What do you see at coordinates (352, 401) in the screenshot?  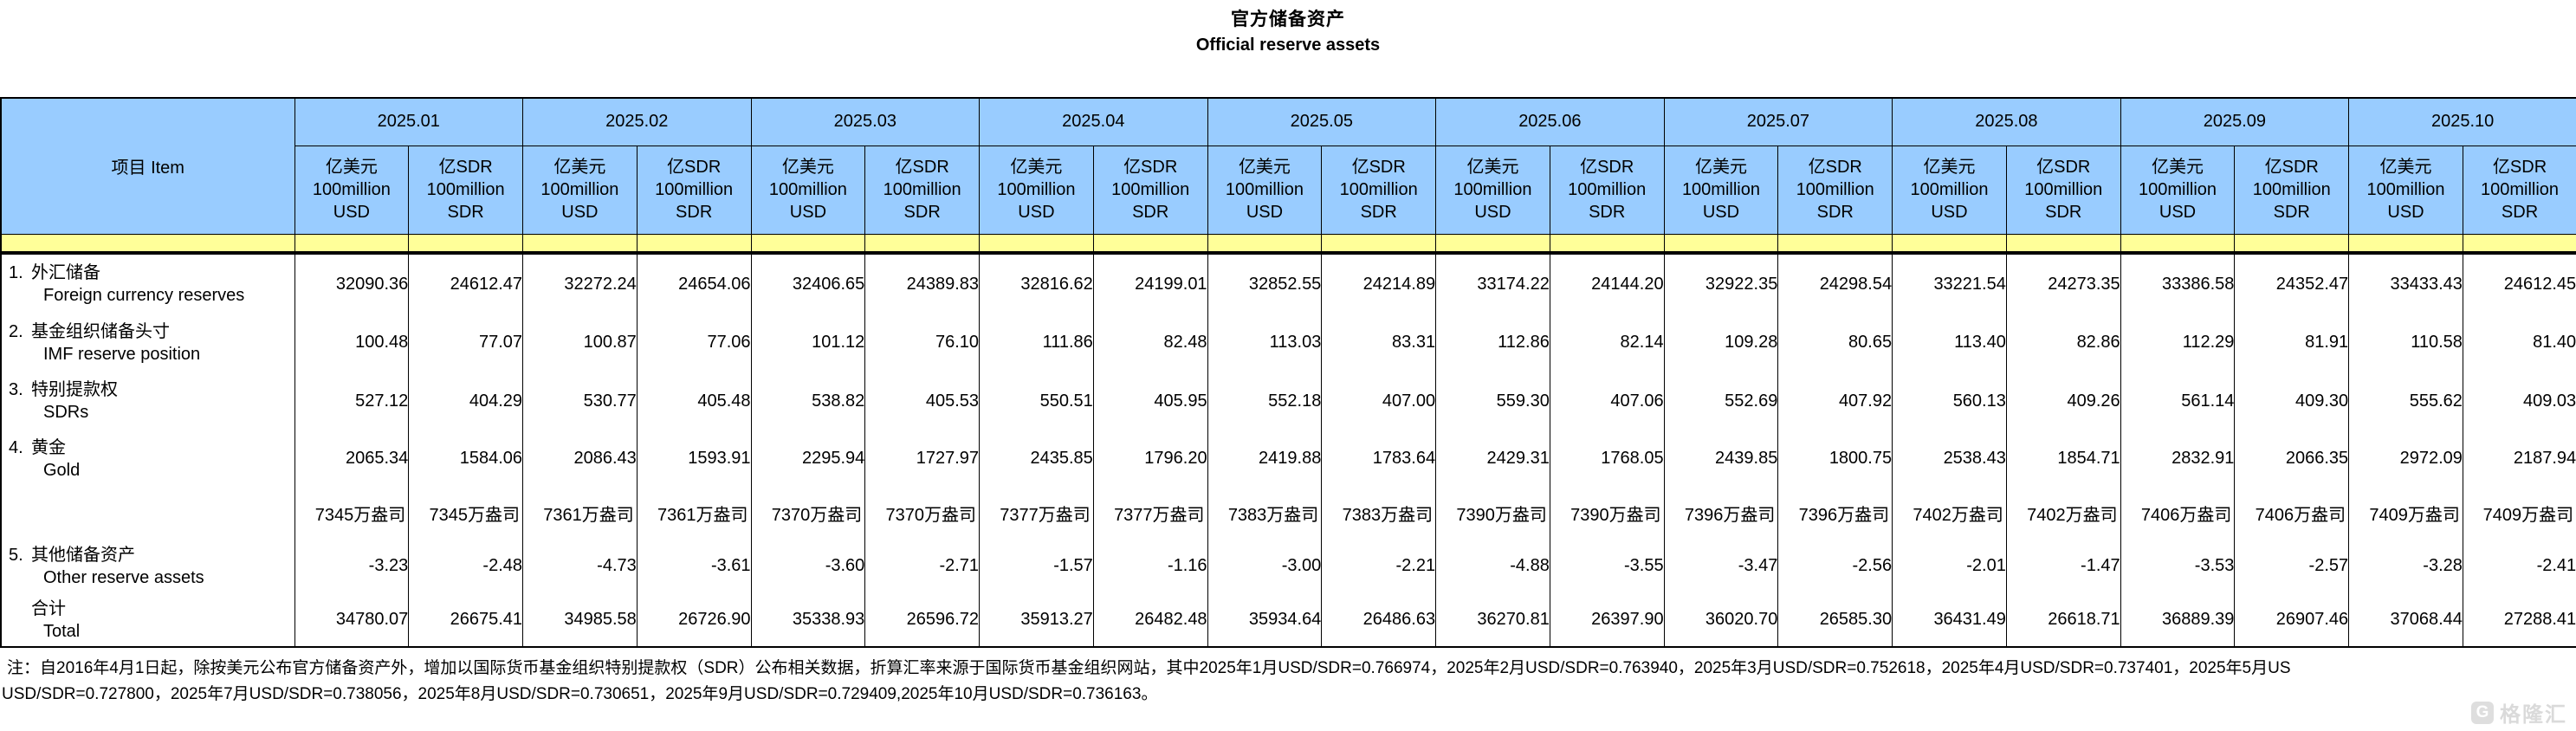 I see `value-cell: 527.12` at bounding box center [352, 401].